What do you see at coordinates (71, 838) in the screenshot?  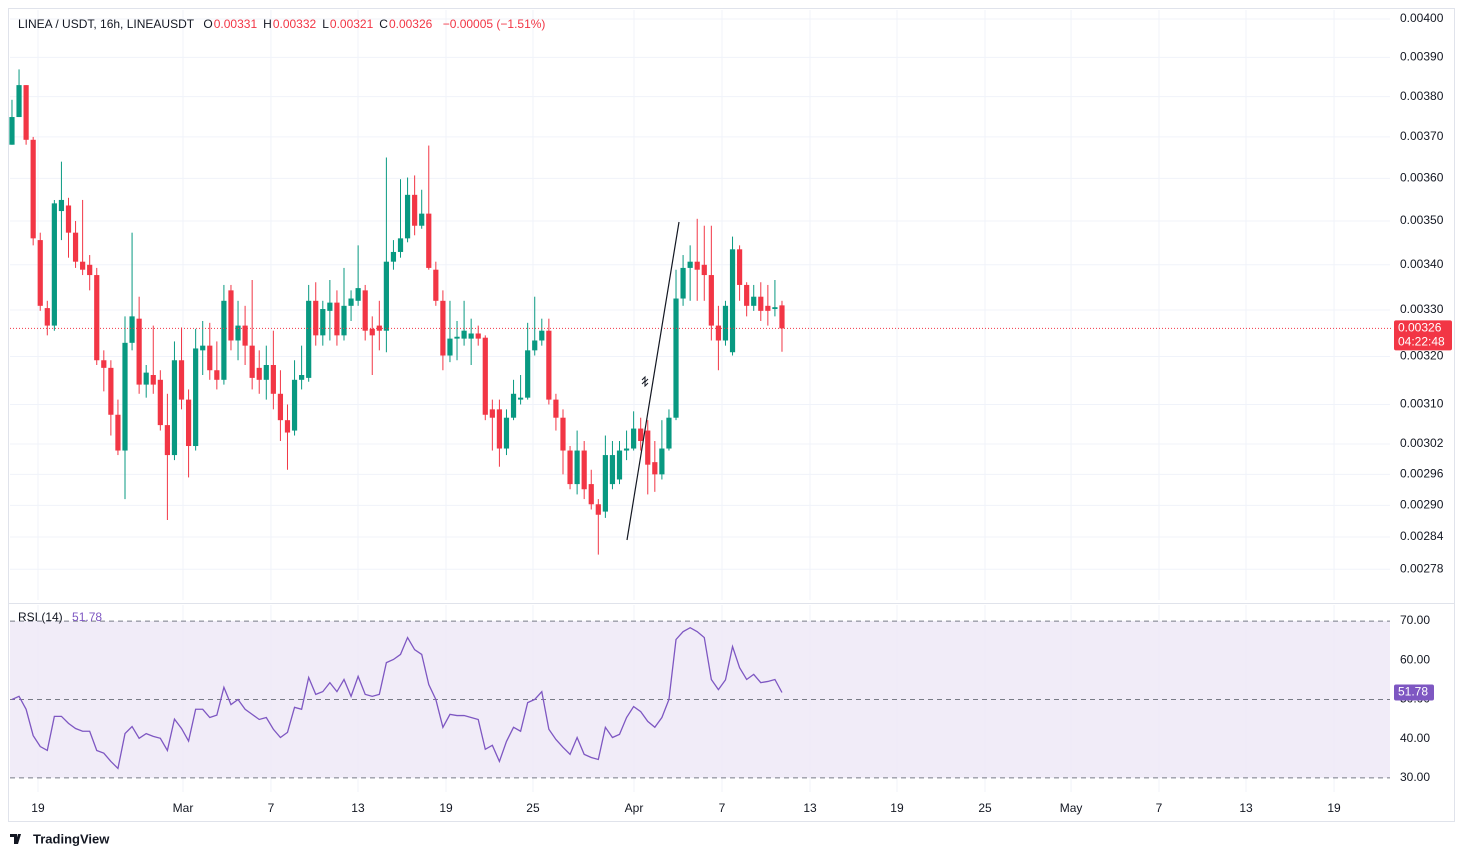 I see `brand: TradingView` at bounding box center [71, 838].